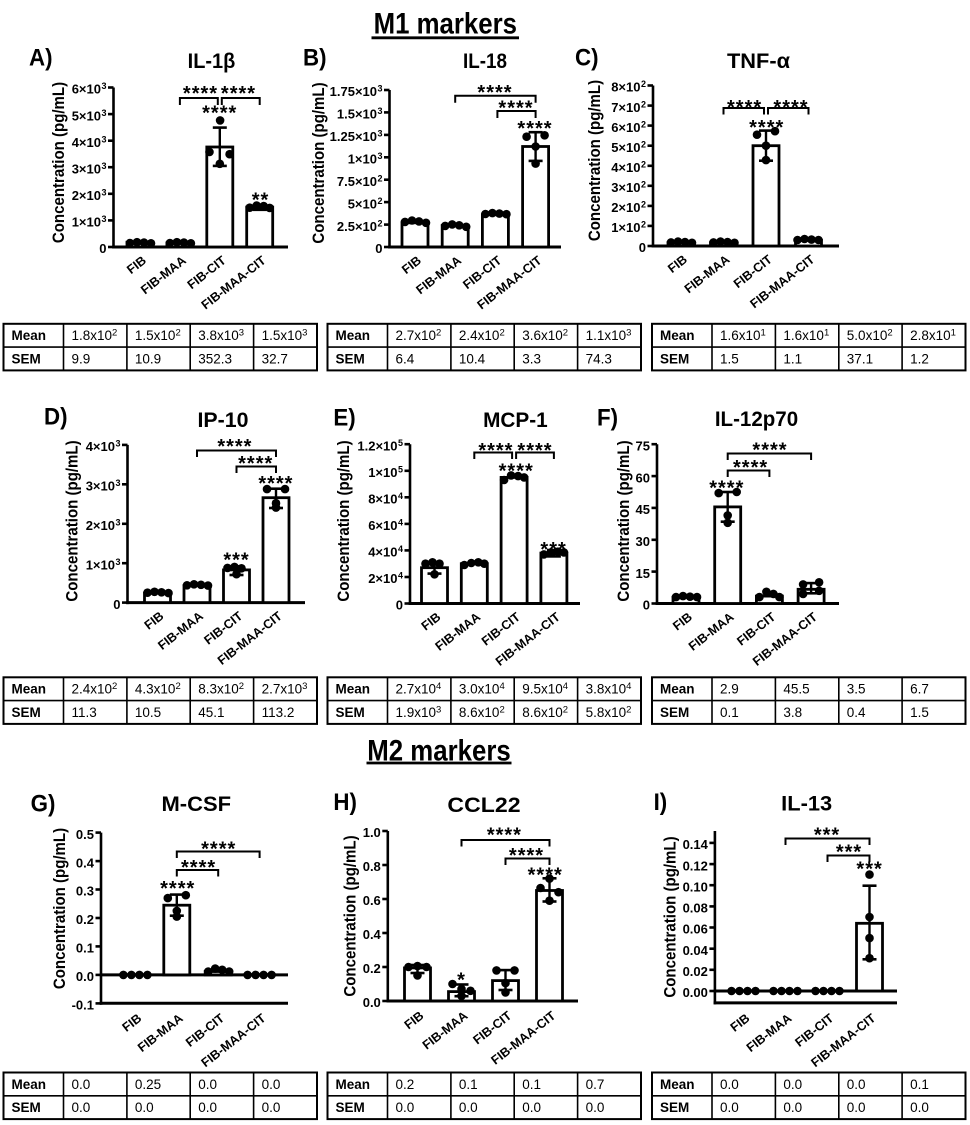 Image resolution: width=970 pixels, height=1125 pixels. Describe the element at coordinates (609, 336) in the screenshot. I see `svg-text: 1.1x10³` at that location.